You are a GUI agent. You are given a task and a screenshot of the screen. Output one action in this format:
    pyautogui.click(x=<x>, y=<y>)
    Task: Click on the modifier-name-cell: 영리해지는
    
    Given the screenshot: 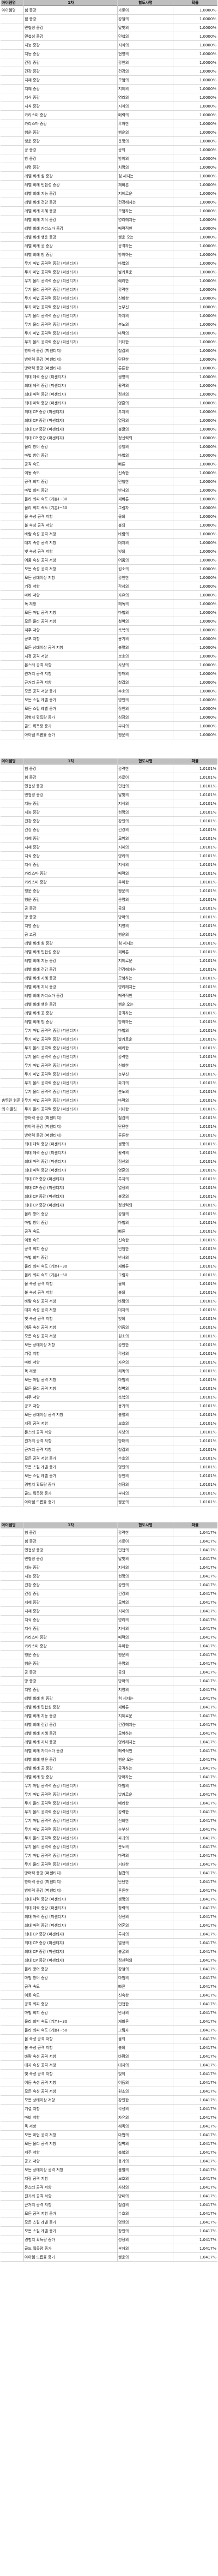 What is the action you would take?
    pyautogui.click(x=127, y=220)
    